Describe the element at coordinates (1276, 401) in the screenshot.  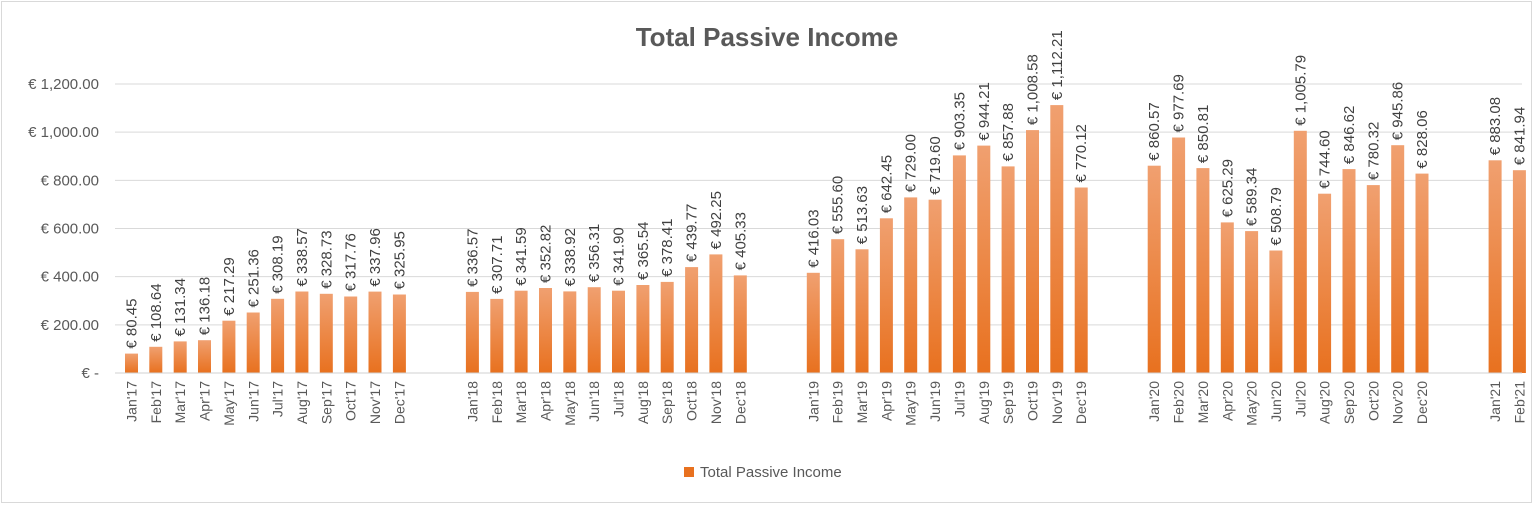
I see `x-tick-label: Jun'20` at that location.